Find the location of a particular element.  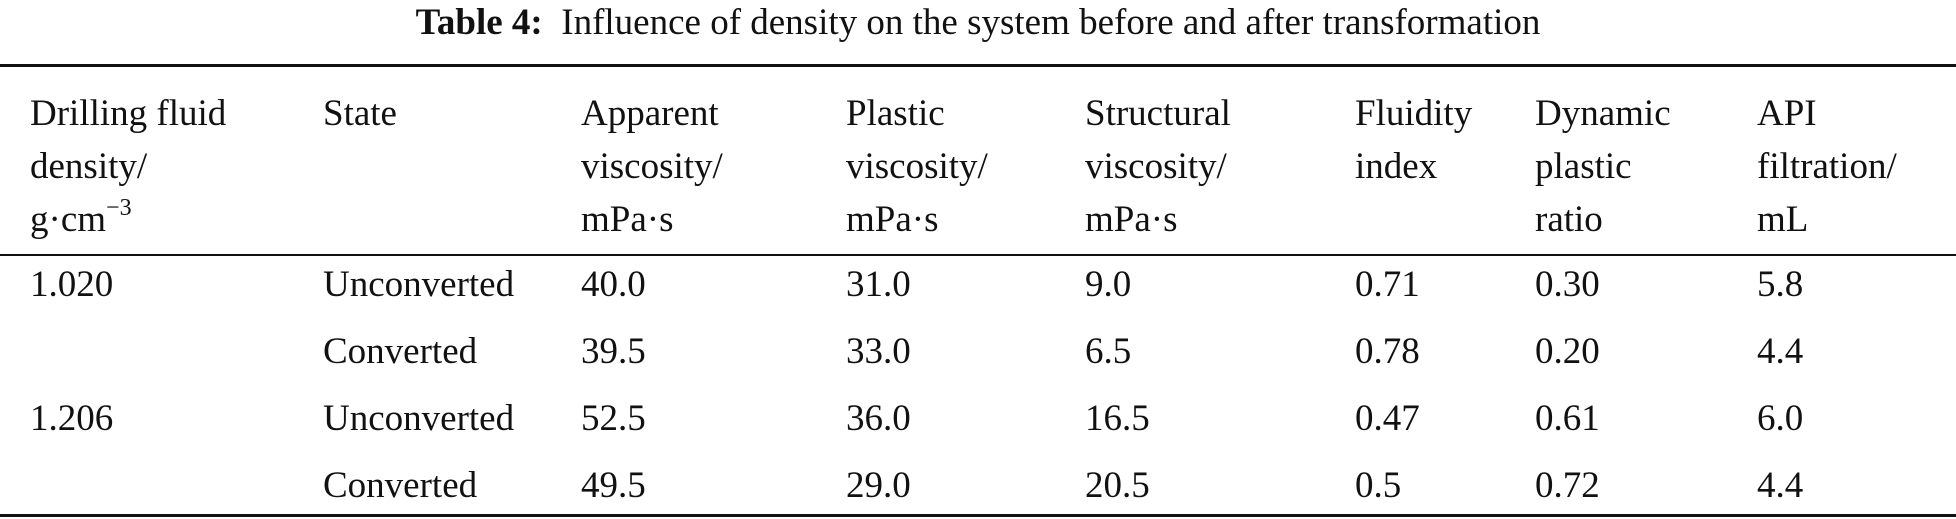

header-state: State is located at coordinates (360, 113).